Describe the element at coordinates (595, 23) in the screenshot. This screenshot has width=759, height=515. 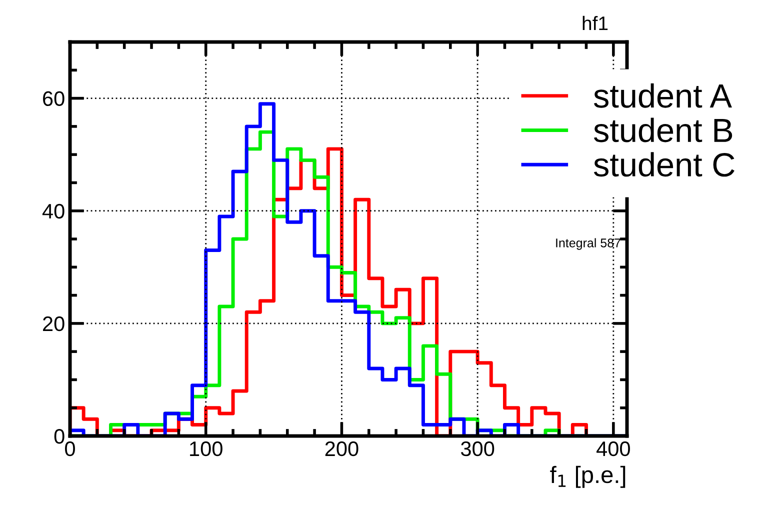
I see `text: hf1` at that location.